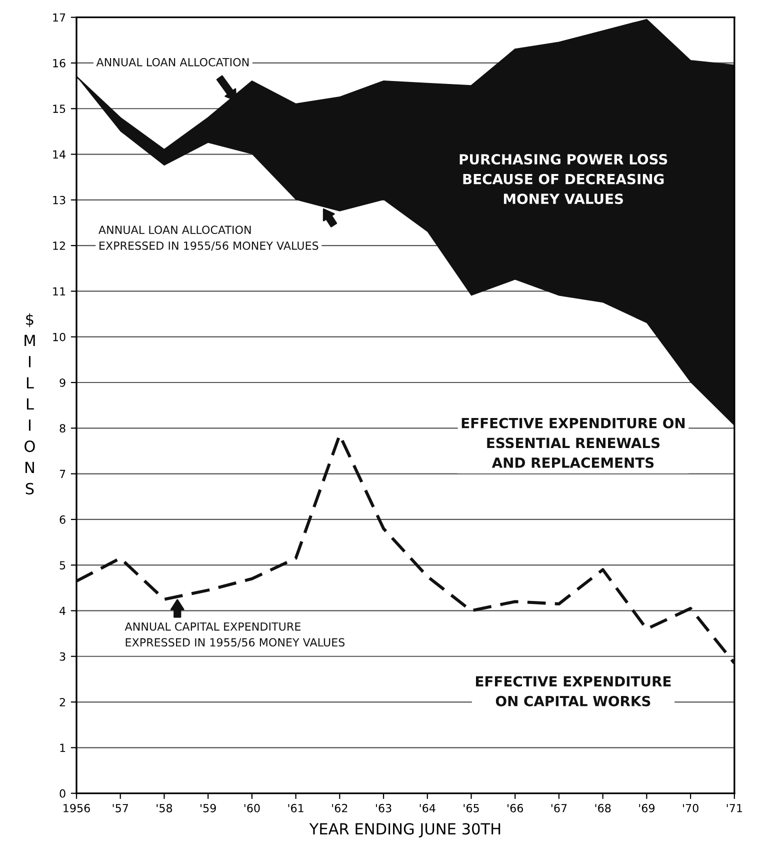 Image resolution: width=765 pixels, height=867 pixels. Describe the element at coordinates (564, 179) in the screenshot. I see `annotation: PURCHASING POWER LOSS BECAUSE OF DECREASING MONEY VALUES` at that location.